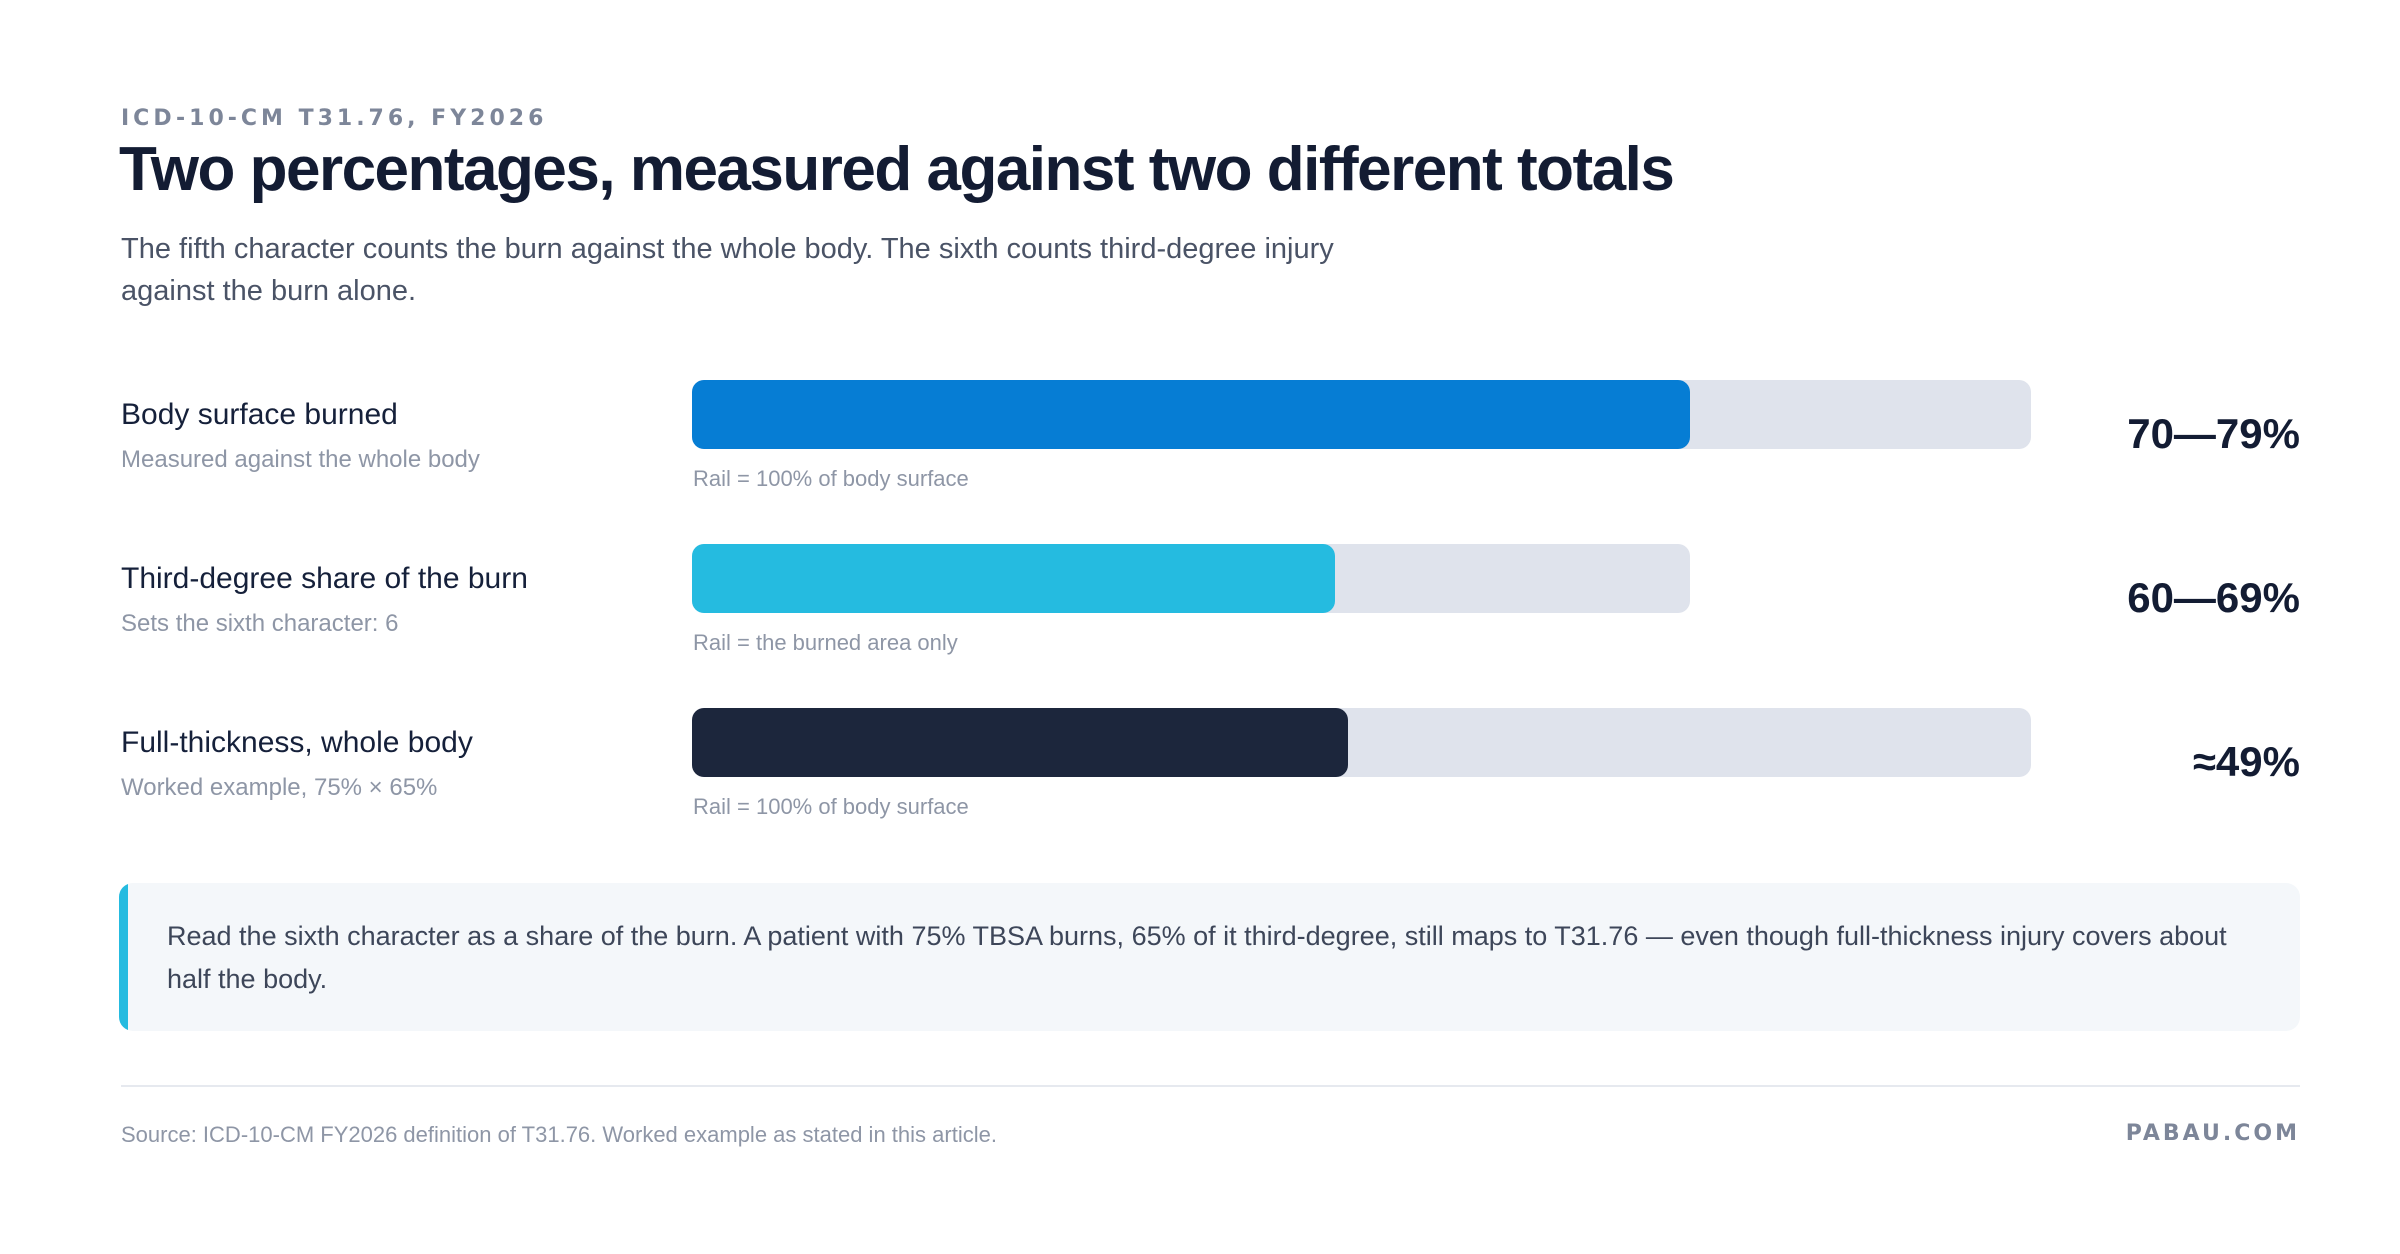 This screenshot has height=1254, width=2400. Describe the element at coordinates (1210, 1086) in the screenshot. I see `footer-divider` at that location.